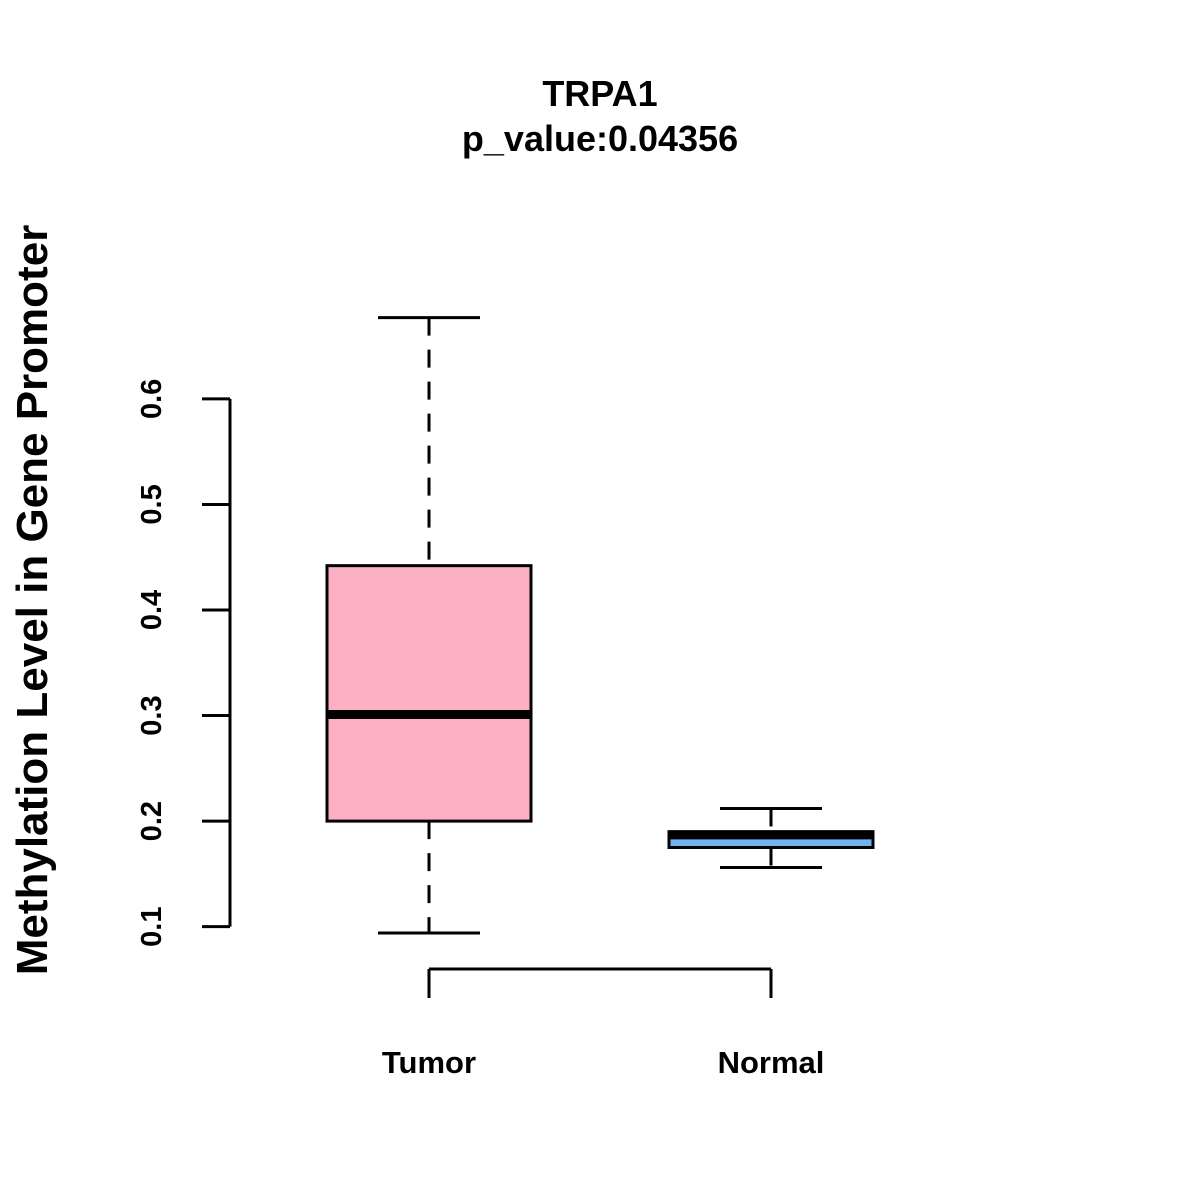 This screenshot has height=1200, width=1200. What do you see at coordinates (599, 93) in the screenshot?
I see `chart-title: TRPA1` at bounding box center [599, 93].